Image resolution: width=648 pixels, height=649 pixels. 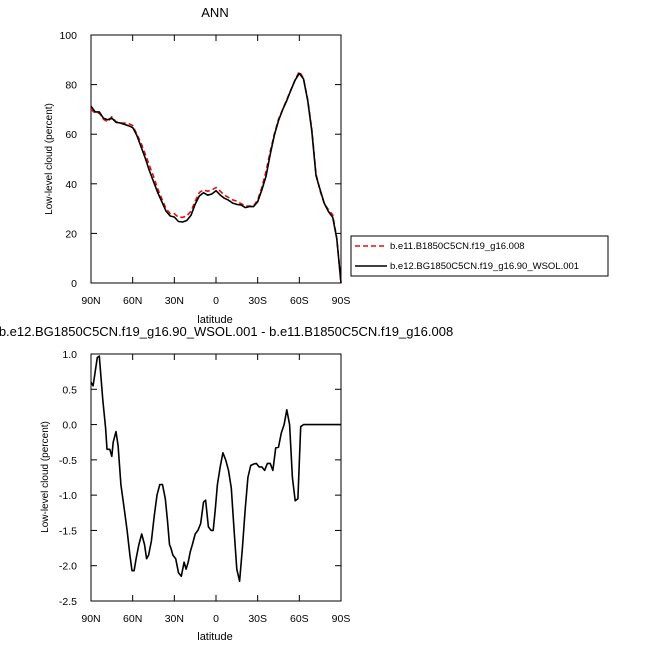 I want to click on bottom-chart-y-tick-label: -2.0, so click(x=68, y=567).